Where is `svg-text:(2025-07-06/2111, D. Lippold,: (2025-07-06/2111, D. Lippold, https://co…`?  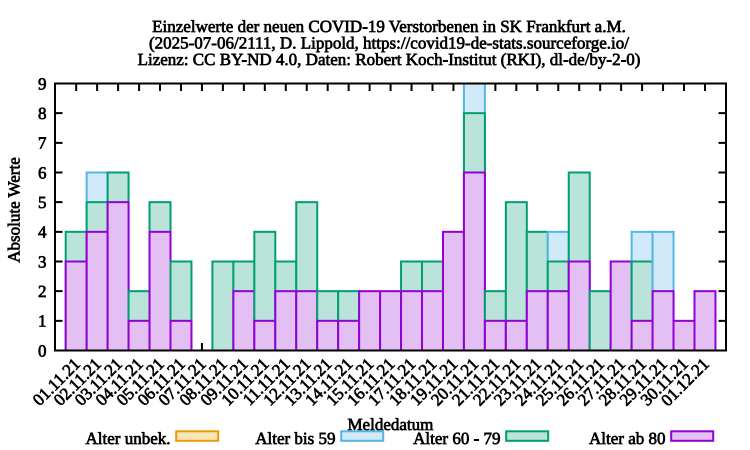 svg-text:(2025-07-06/2111, D. Lippold,: (2025-07-06/2111, D. Lippold, https://co… is located at coordinates (389, 43).